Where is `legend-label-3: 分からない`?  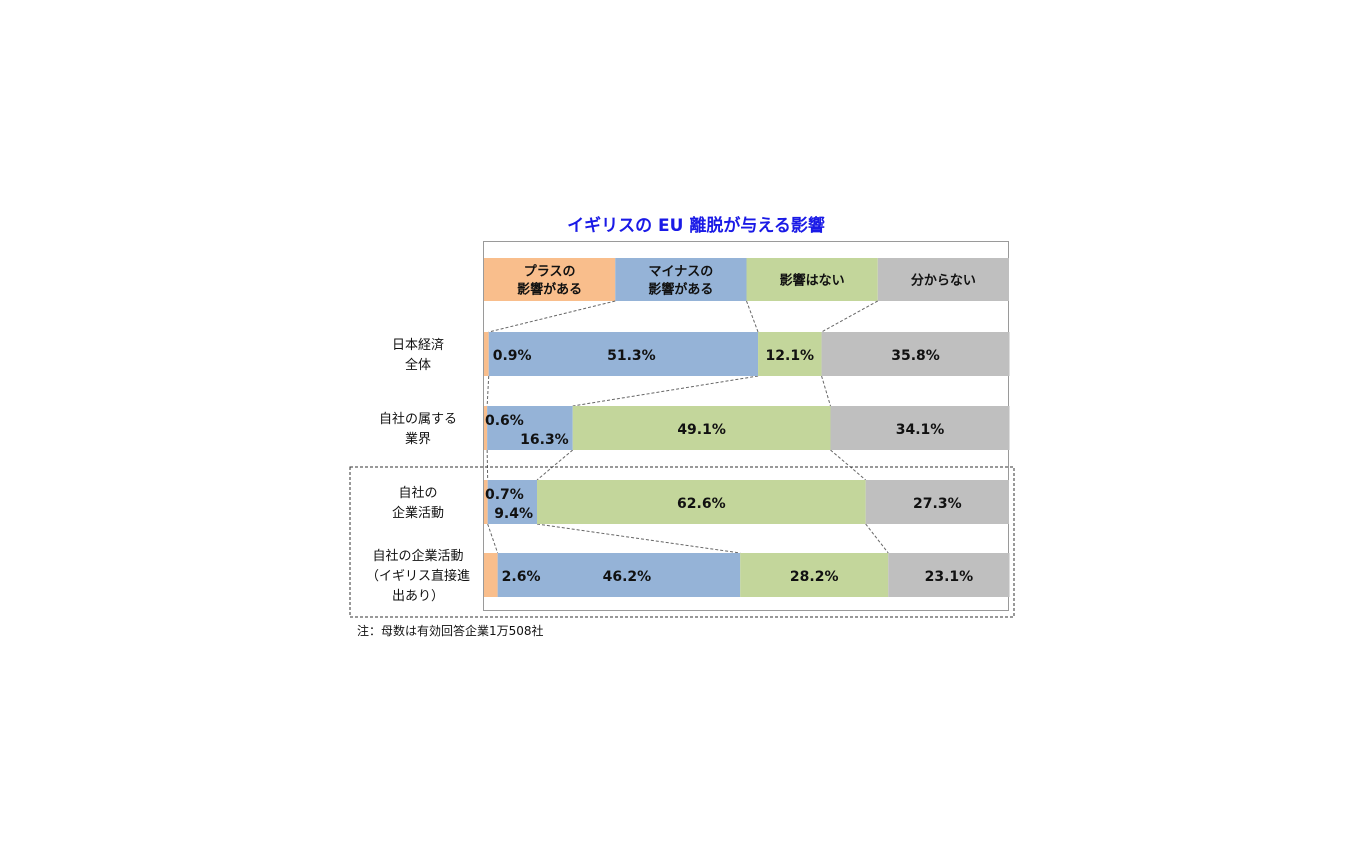 legend-label-3: 分からない is located at coordinates (943, 281).